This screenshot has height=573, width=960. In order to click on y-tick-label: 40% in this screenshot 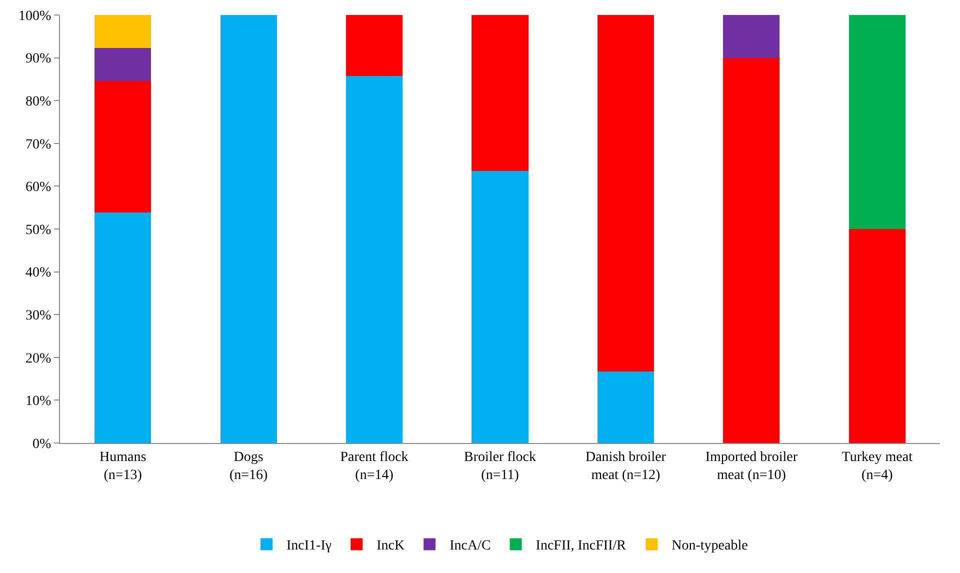, I will do `click(39, 273)`.